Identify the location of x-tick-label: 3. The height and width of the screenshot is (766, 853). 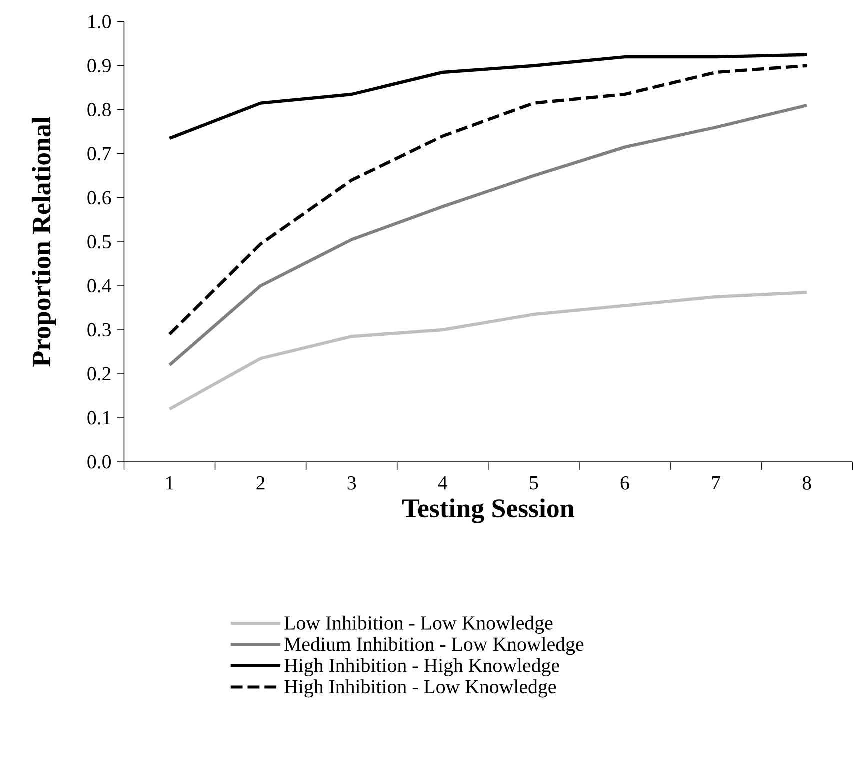
(352, 483).